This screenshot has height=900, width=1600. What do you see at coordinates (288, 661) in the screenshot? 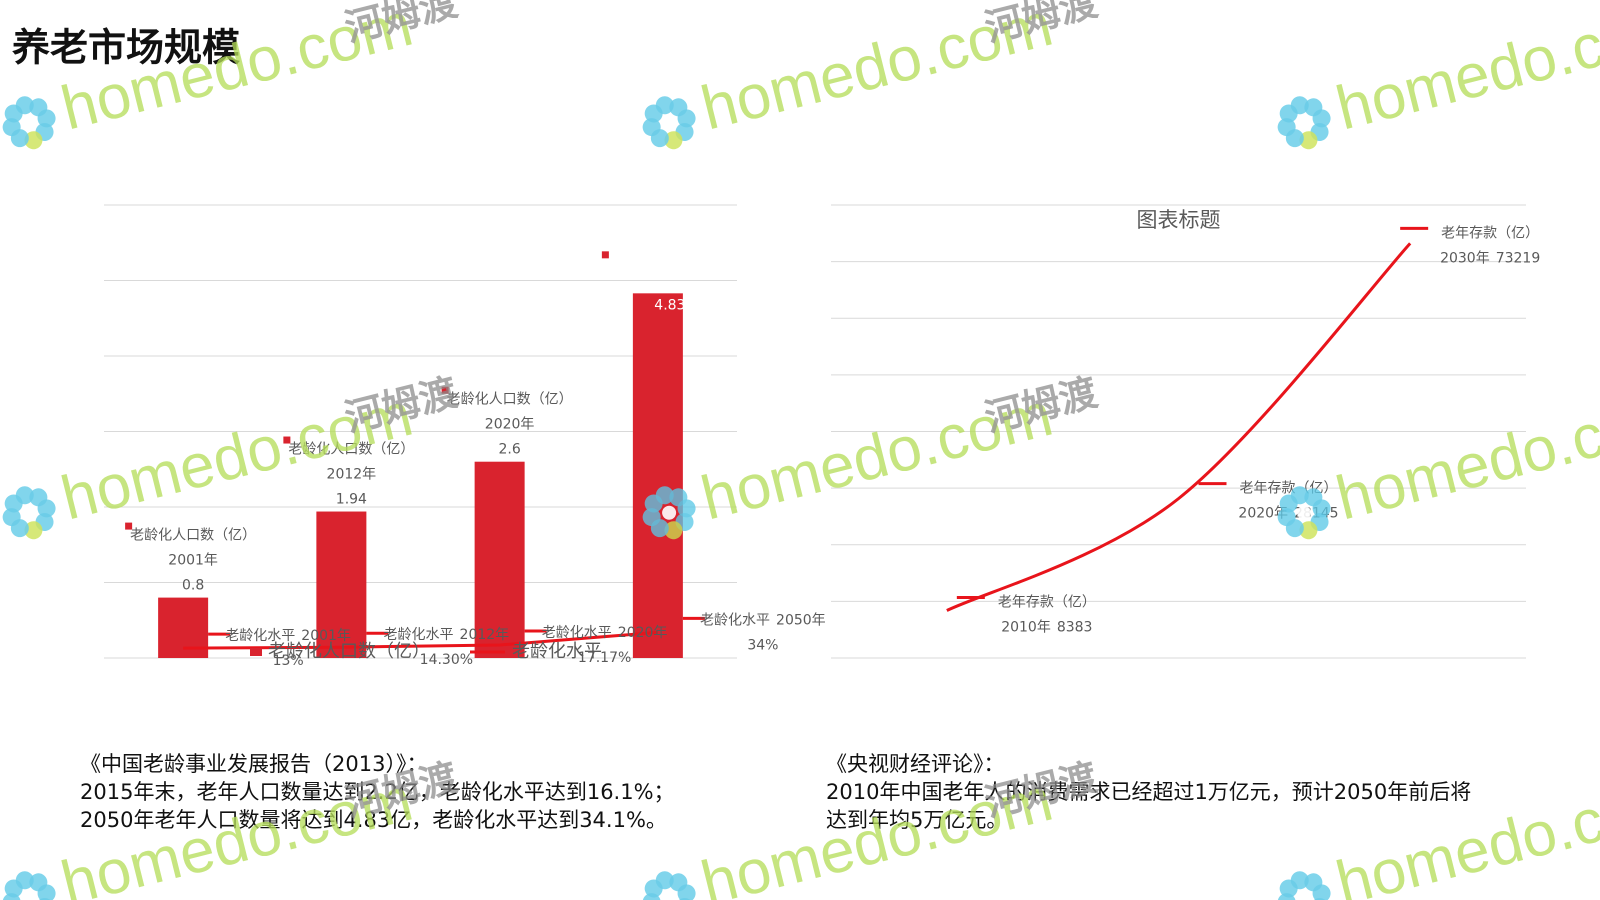
I see `label-part: 13%` at bounding box center [288, 661].